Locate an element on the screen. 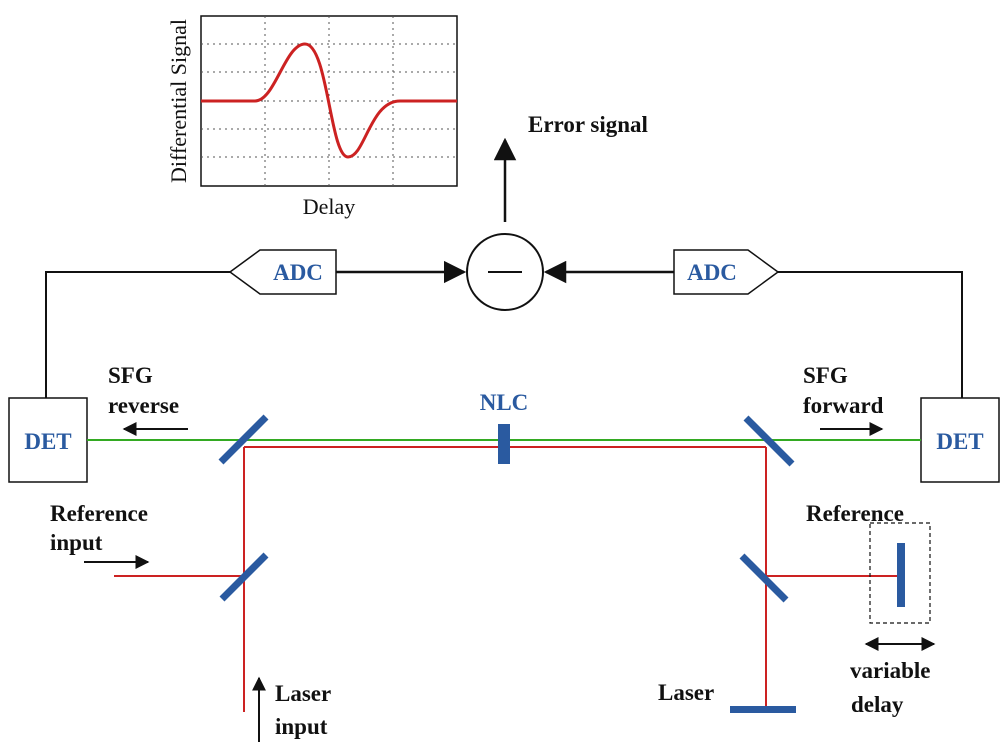  variable-delay-stage is located at coordinates (900, 573).